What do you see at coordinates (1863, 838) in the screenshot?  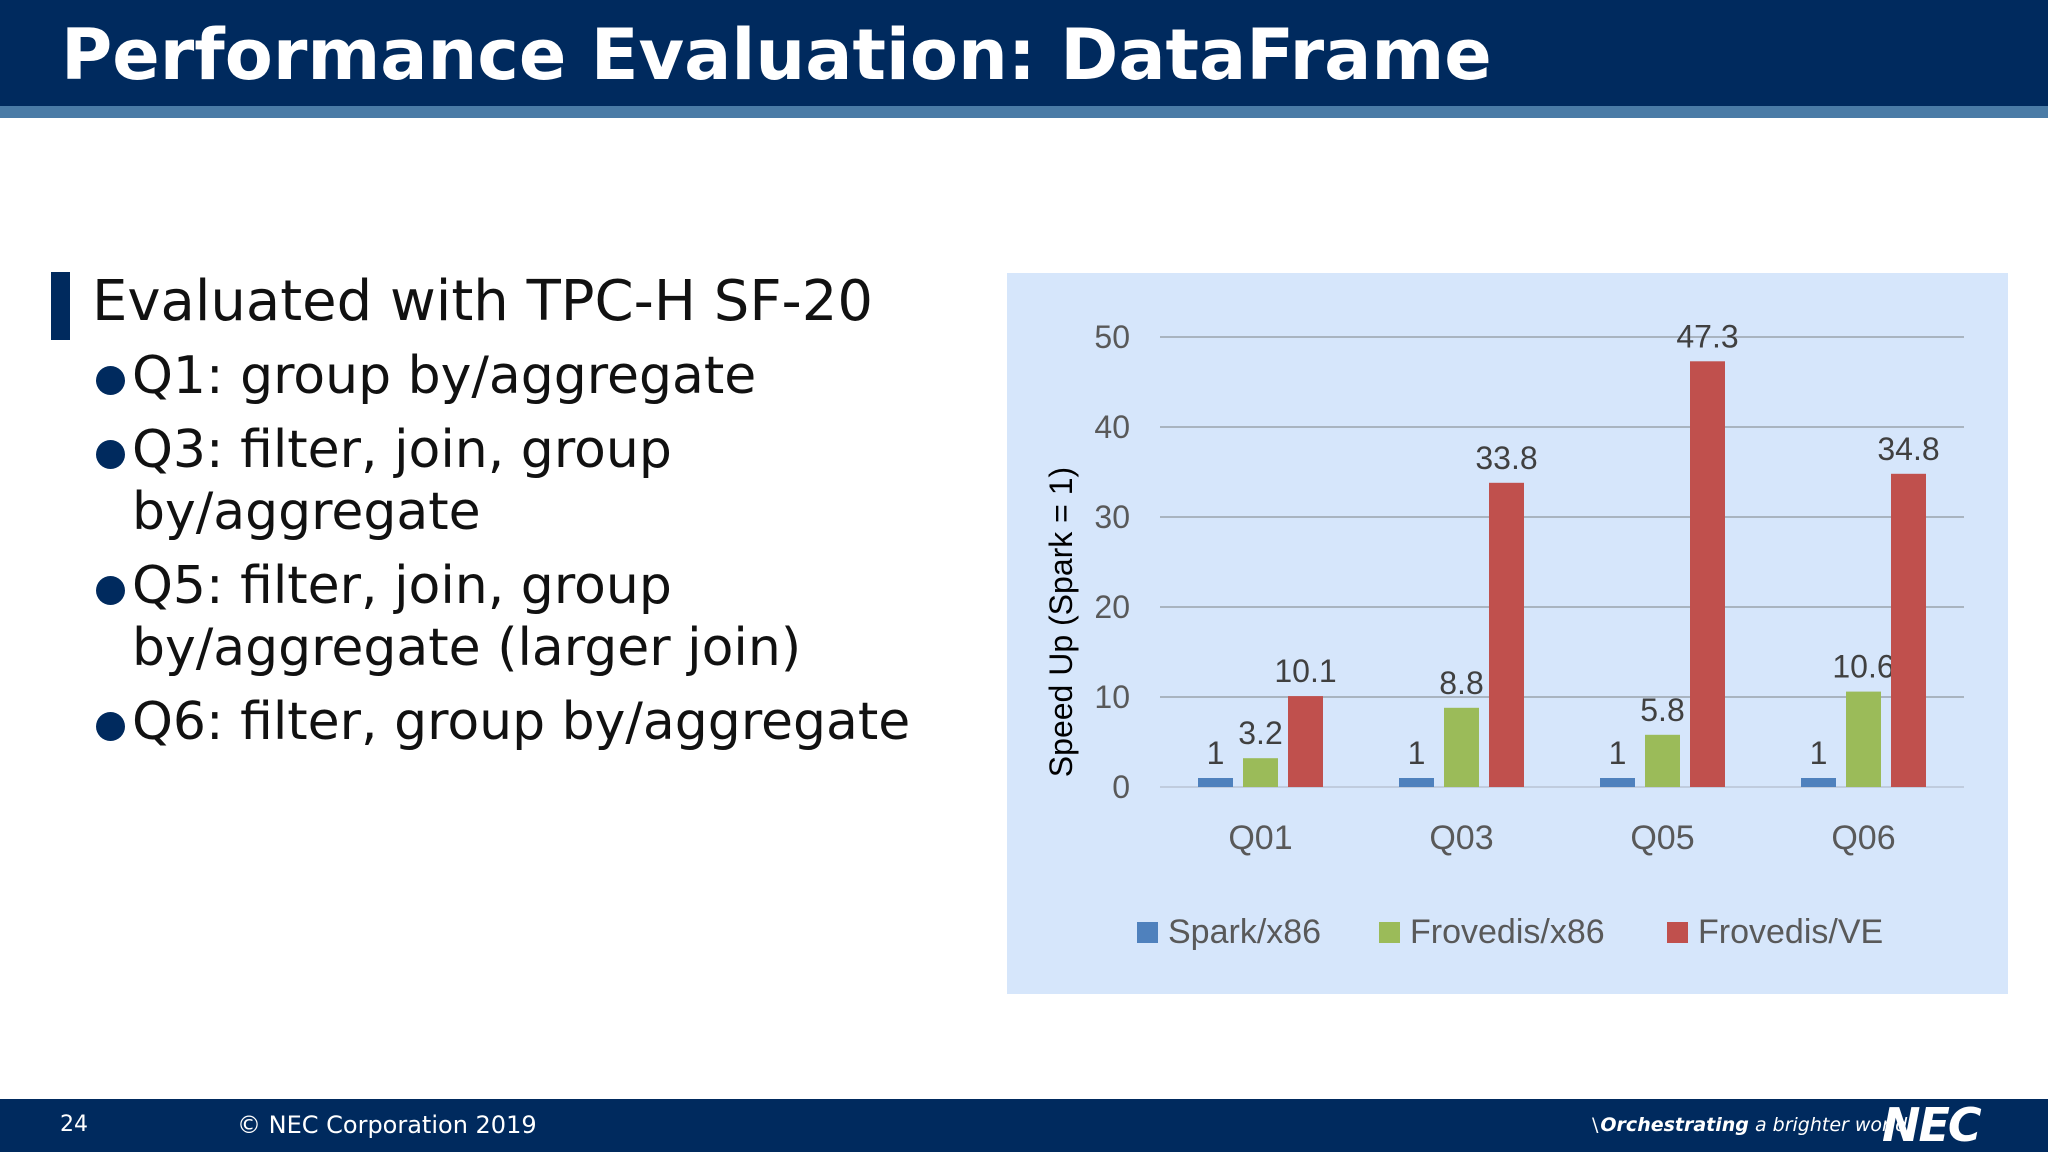 I see `x-tick-label: Q06` at bounding box center [1863, 838].